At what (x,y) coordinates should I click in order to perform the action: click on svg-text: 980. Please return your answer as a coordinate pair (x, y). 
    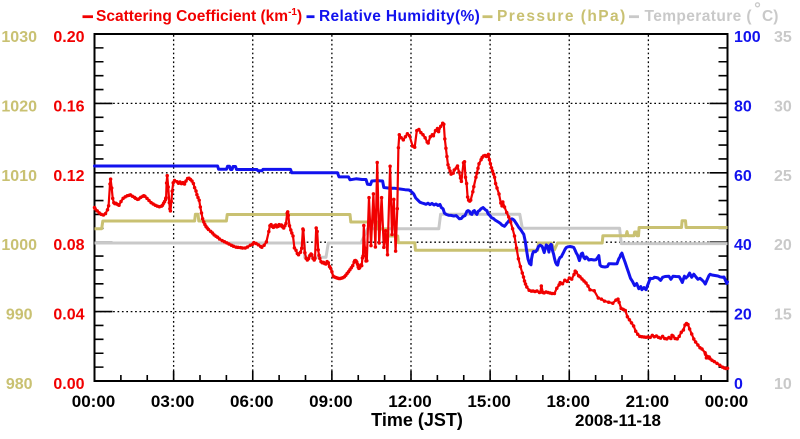
    Looking at the image, I should click on (19, 384).